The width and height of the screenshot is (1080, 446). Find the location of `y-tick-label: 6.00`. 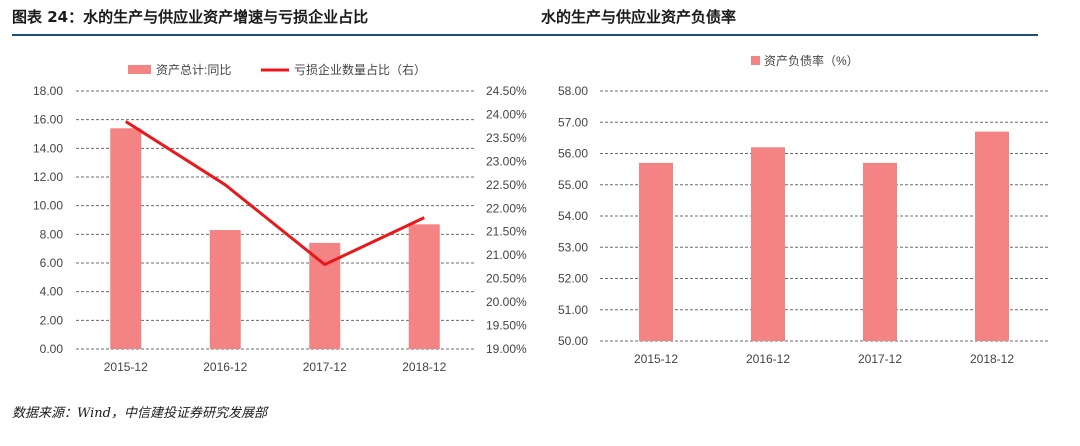

y-tick-label: 6.00 is located at coordinates (52, 263).